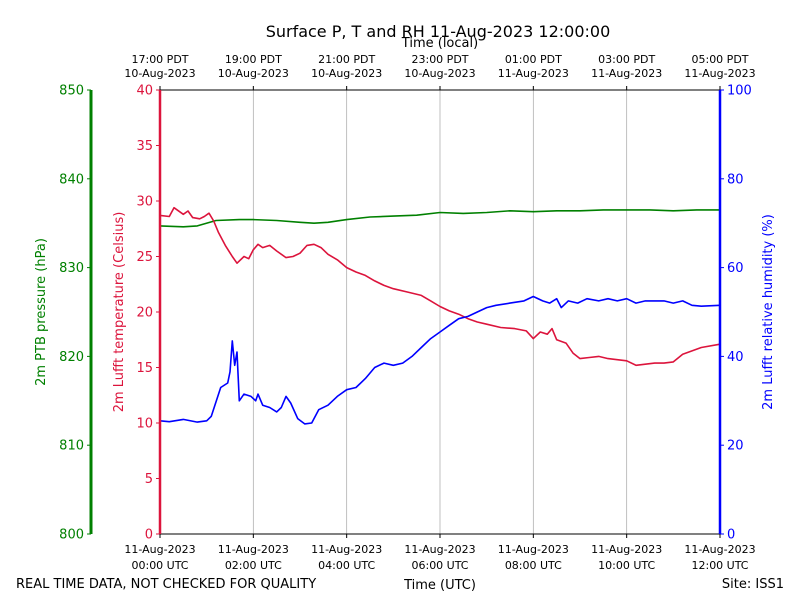 This screenshot has width=800, height=600. Describe the element at coordinates (346, 565) in the screenshot. I see `x-tick-label-time: 04:00 UTC` at that location.